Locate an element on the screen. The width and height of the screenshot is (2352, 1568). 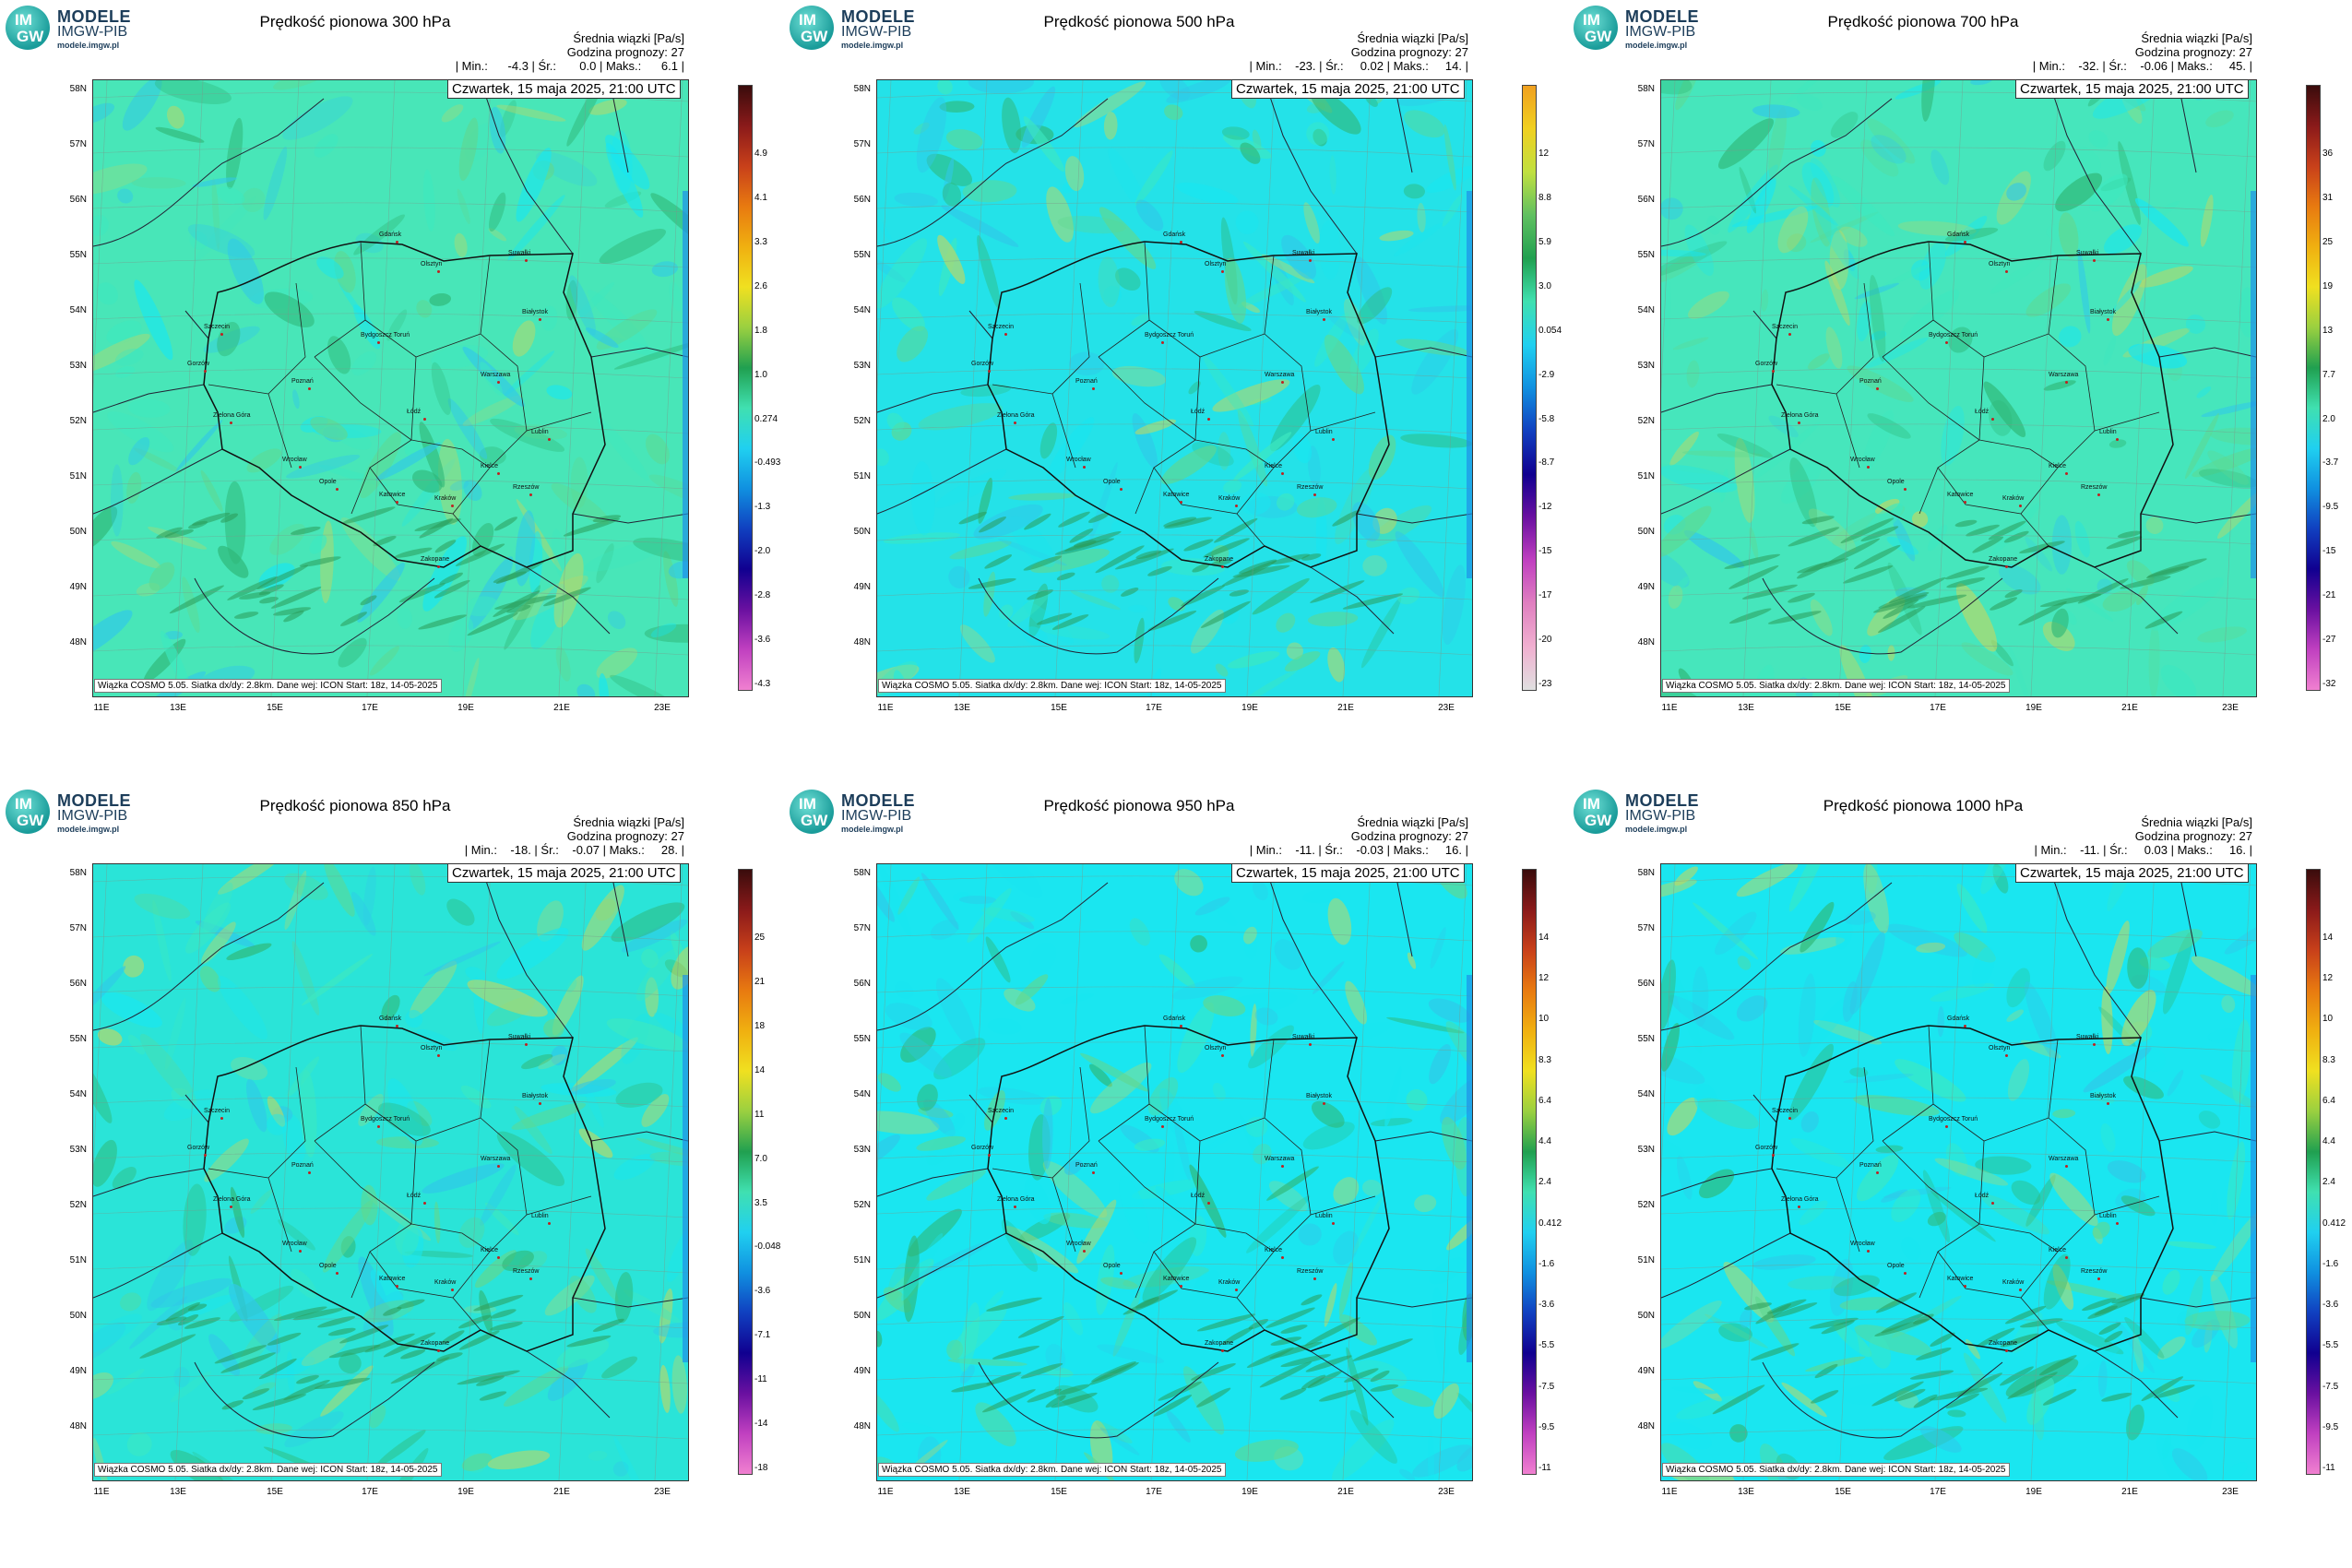
panel-title: Prędkość pionowa 500 hPa is located at coordinates (1139, 21).